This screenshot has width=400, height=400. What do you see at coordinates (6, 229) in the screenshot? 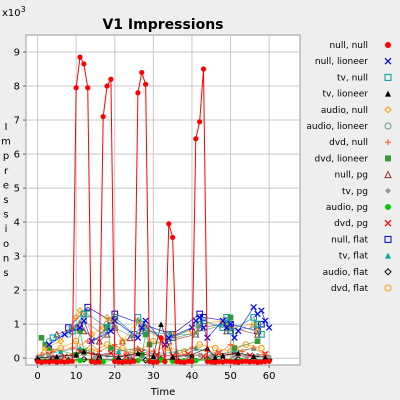
I see `y-axis-title-letter: i` at bounding box center [6, 229].